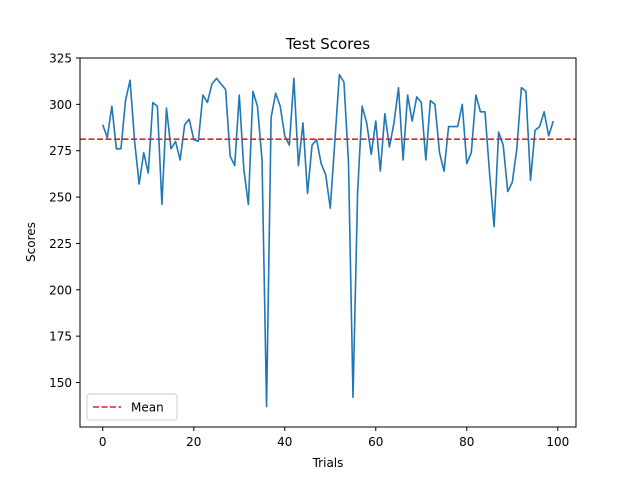 The height and width of the screenshot is (480, 640). Describe the element at coordinates (60, 105) in the screenshot. I see `y-tick-label: 300` at that location.